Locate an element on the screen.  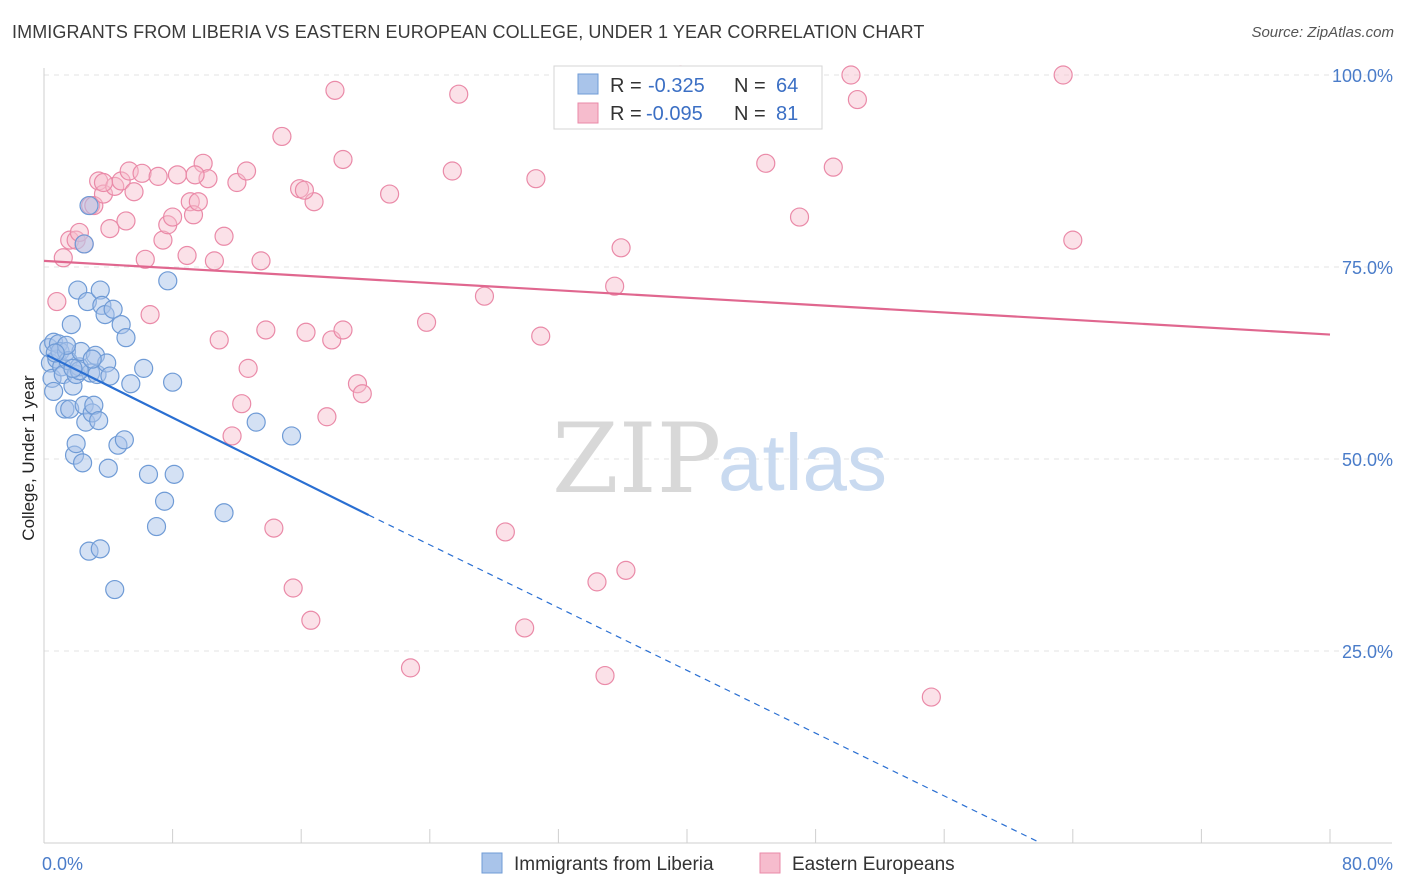
x-tick-label: 80.0% is located at coordinates (1367, 864).